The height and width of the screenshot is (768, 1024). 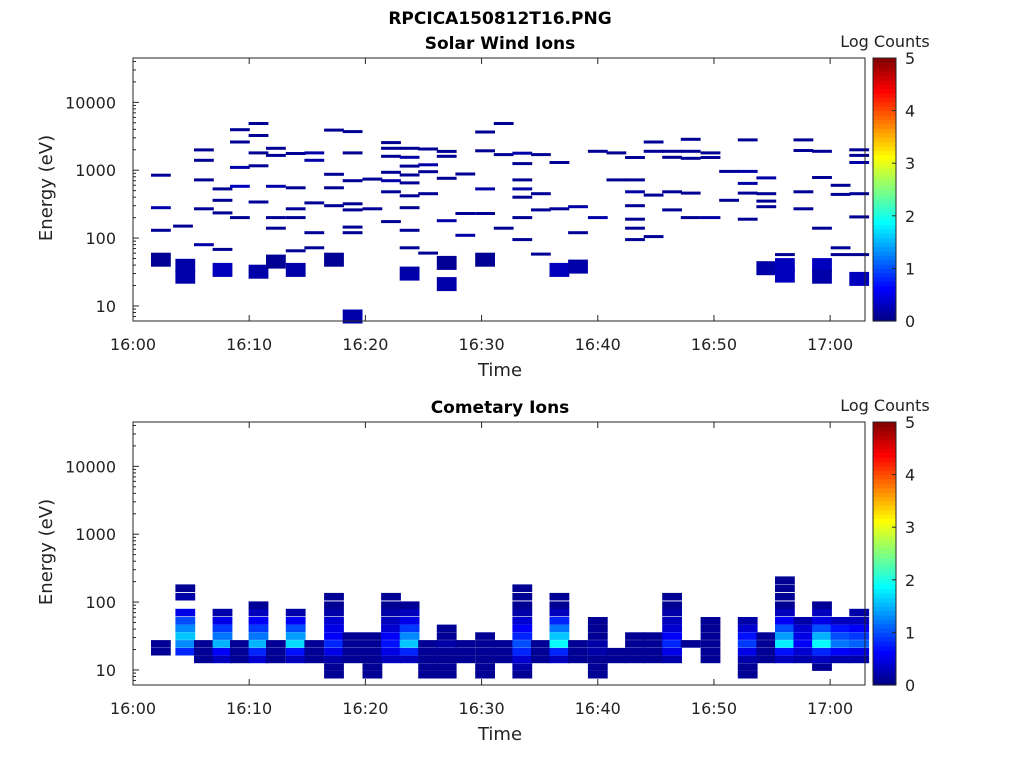 What do you see at coordinates (499, 19) in the screenshot?
I see `figure-title: RPCICA150812T16.PNG` at bounding box center [499, 19].